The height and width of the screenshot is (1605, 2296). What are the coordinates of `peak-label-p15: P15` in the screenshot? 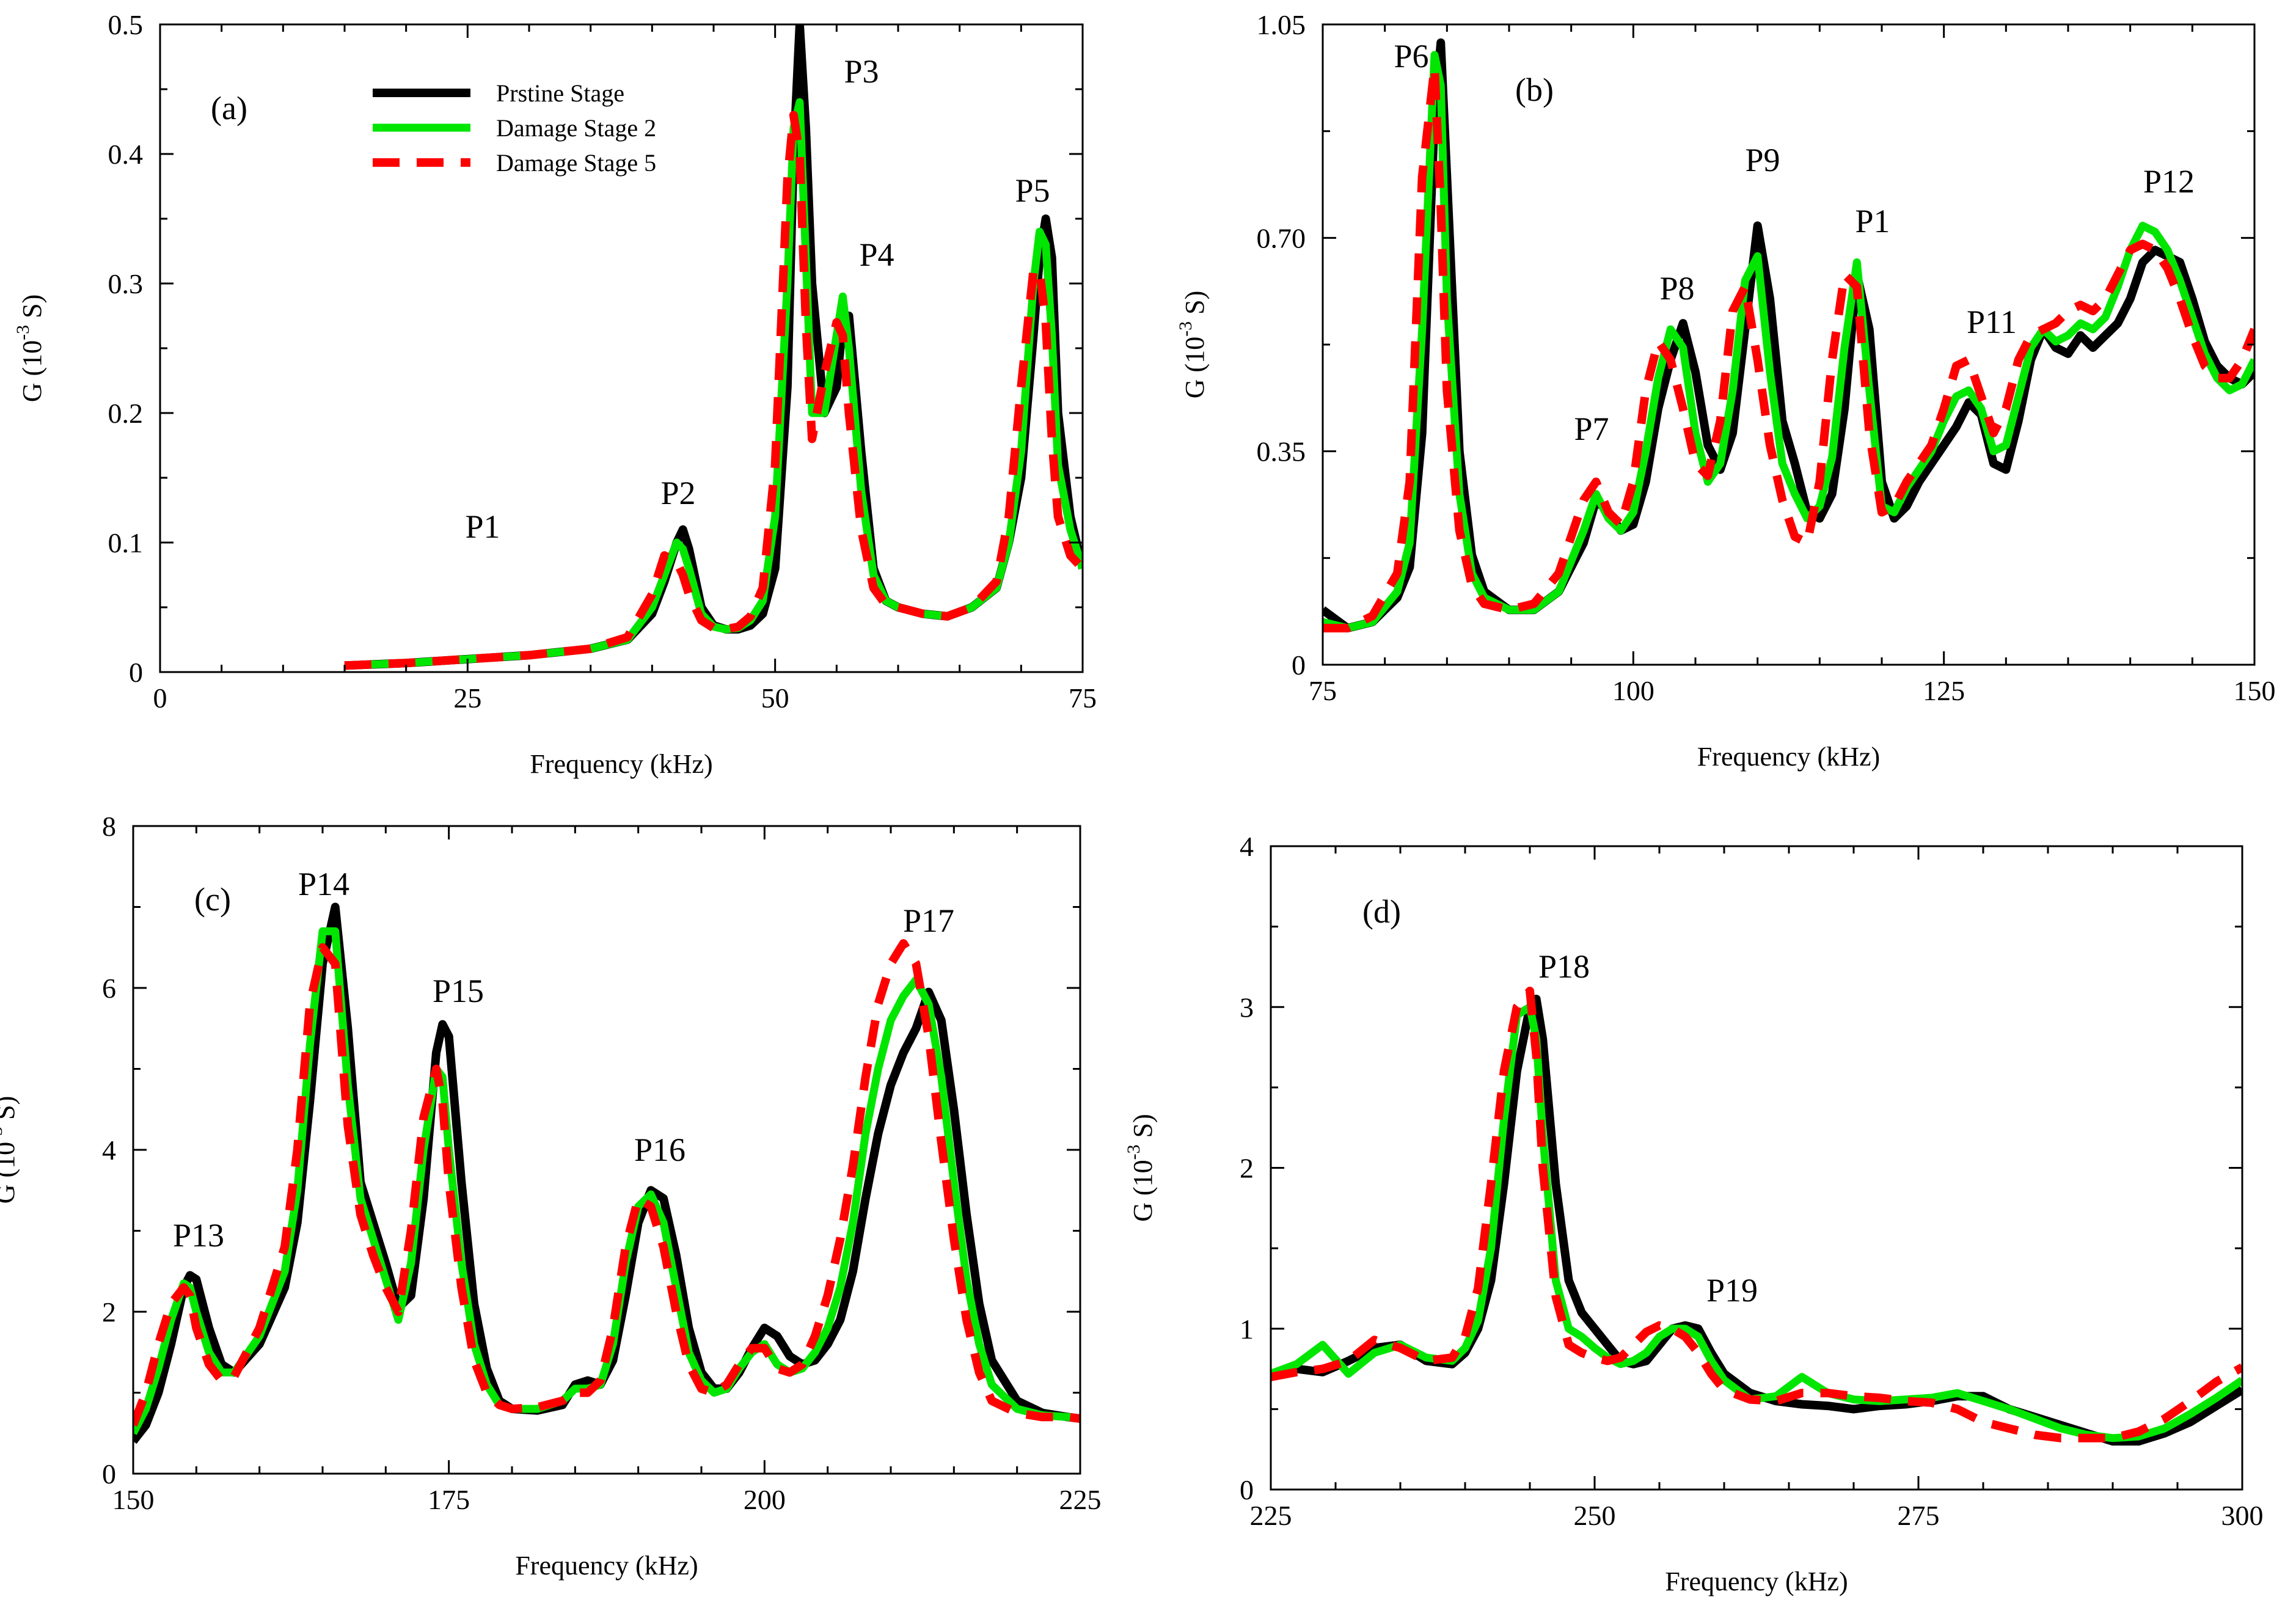 It's located at (458, 991).